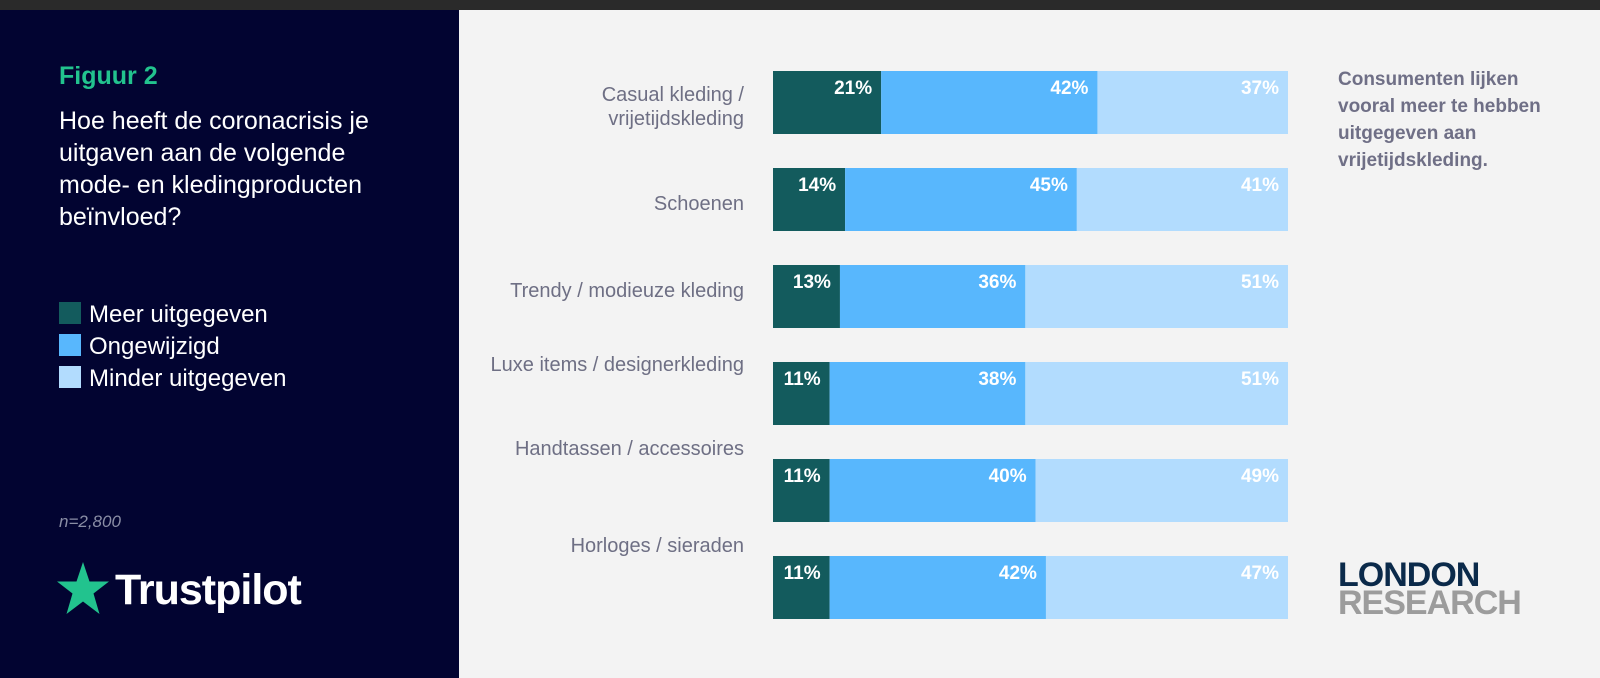 The height and width of the screenshot is (678, 1600). I want to click on london-research-line2: RESEARCH, so click(1430, 603).